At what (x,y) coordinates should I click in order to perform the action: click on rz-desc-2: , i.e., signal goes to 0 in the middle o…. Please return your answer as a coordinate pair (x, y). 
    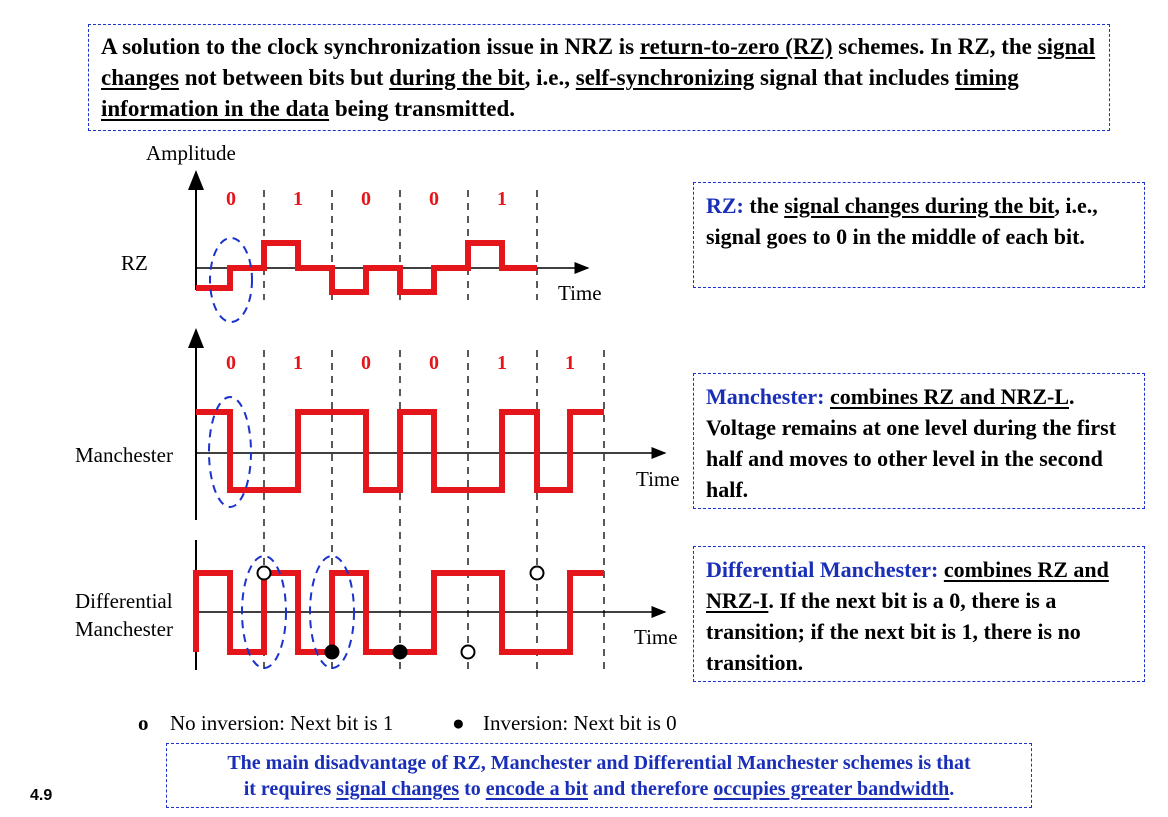
    Looking at the image, I should click on (902, 221).